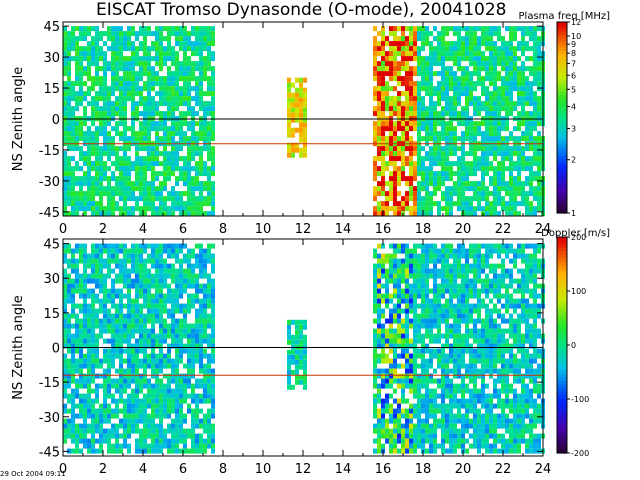  I want to click on x-tick-label: 20, so click(463, 229).